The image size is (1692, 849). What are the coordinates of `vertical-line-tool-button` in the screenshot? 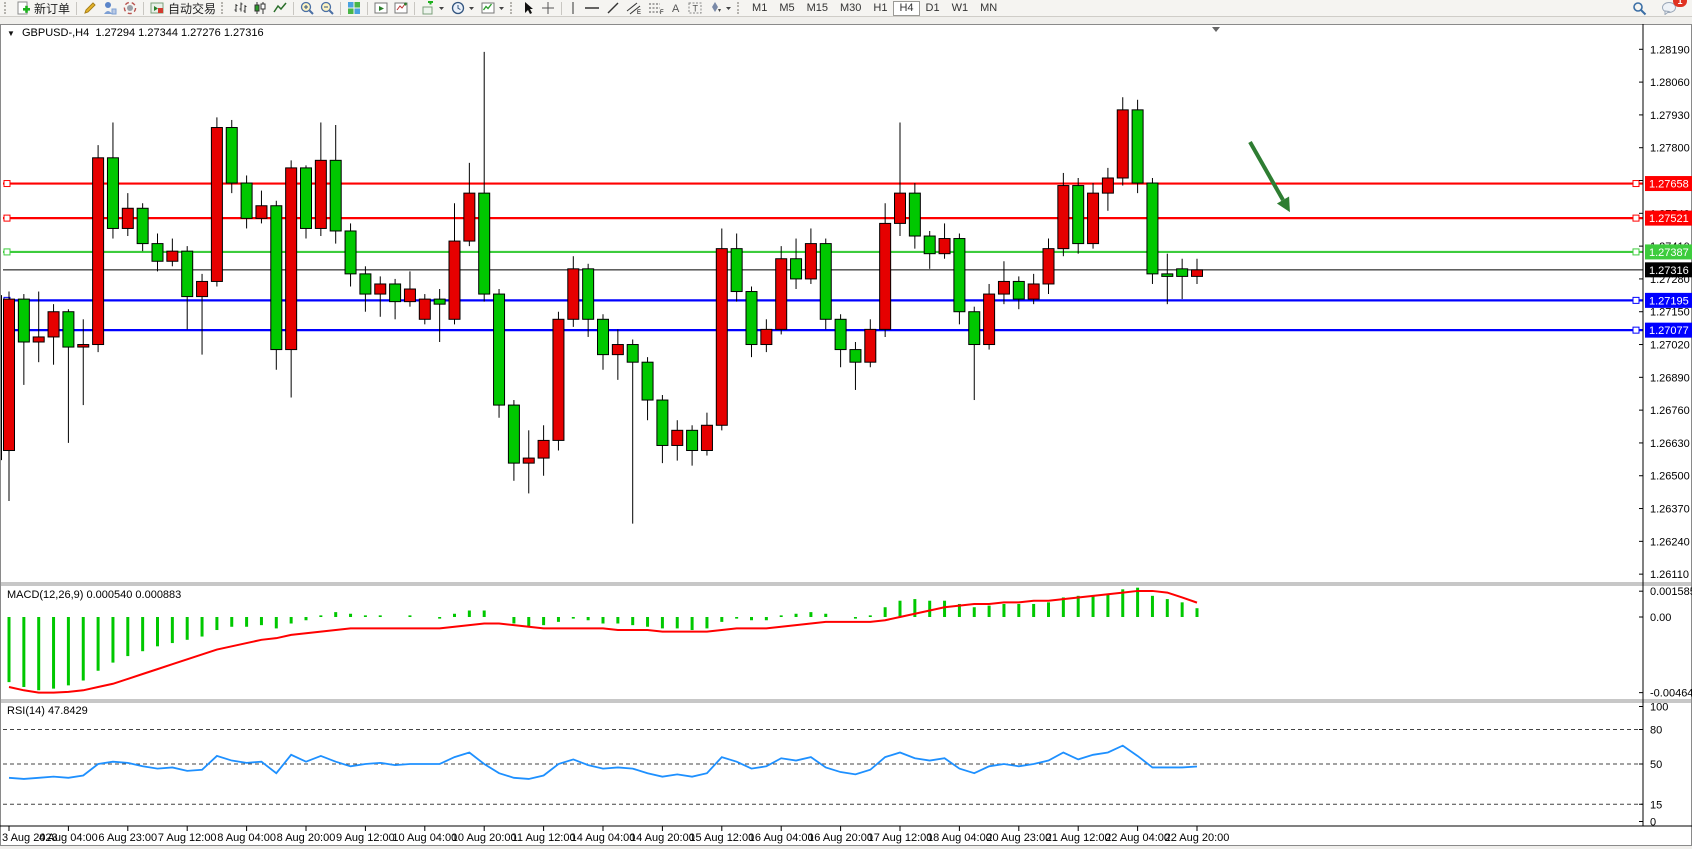 It's located at (573, 8).